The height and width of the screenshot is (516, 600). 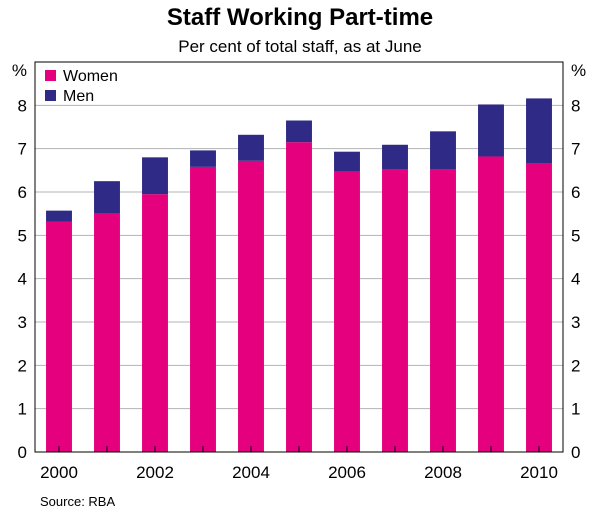 I want to click on bar-women-2006, so click(x=347, y=311).